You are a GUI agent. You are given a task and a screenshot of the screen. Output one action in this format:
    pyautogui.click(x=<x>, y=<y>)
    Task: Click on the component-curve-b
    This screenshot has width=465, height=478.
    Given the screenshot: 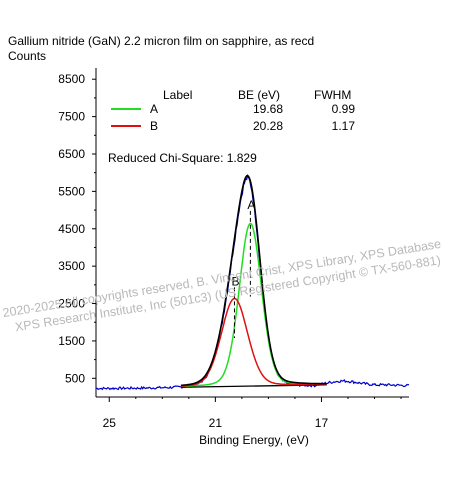 What is the action you would take?
    pyautogui.click(x=253, y=342)
    